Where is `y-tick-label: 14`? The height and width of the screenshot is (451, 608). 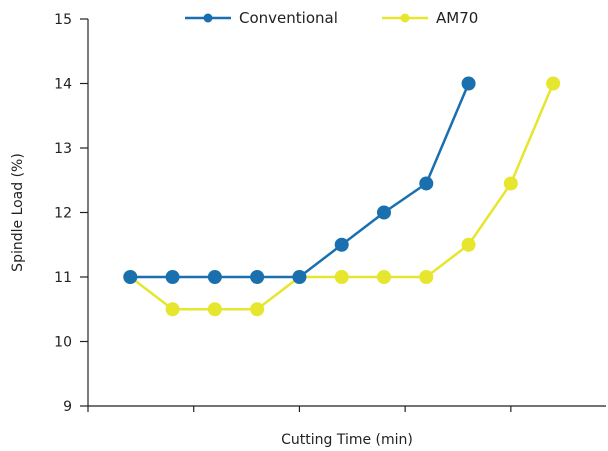 y-tick-label: 14 is located at coordinates (63, 85).